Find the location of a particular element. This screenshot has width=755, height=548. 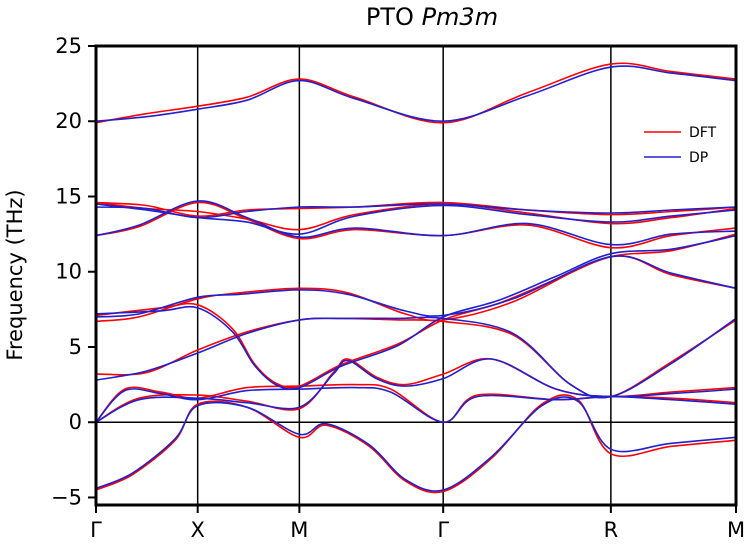

chart-title: PTO Pm3m is located at coordinates (432, 17).